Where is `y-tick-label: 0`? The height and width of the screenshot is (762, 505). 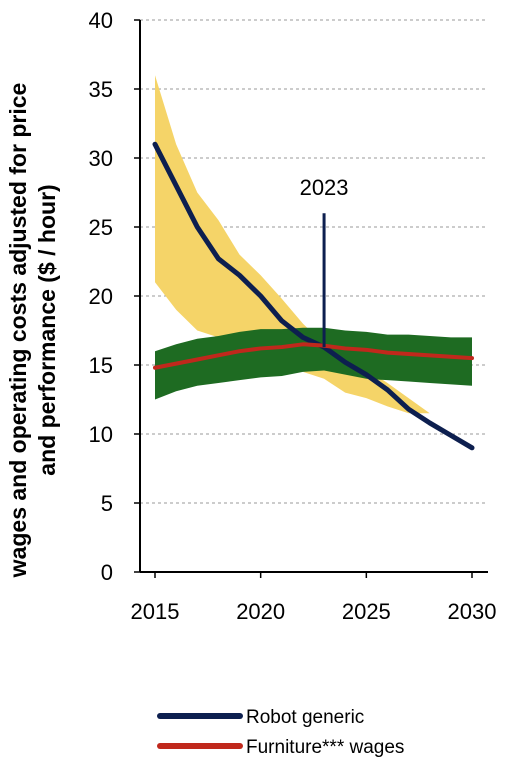
y-tick-label: 0 is located at coordinates (107, 572).